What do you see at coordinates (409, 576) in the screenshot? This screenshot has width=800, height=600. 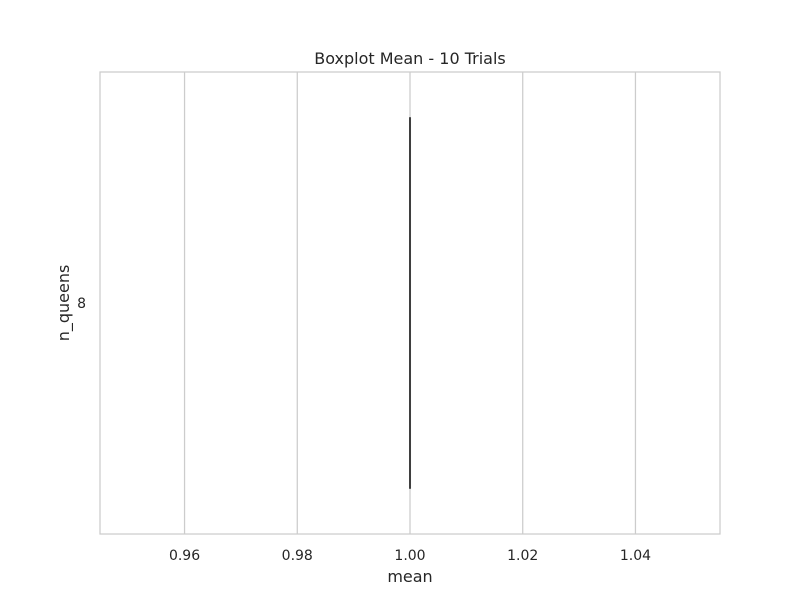 I see `x-axis-title: mean` at bounding box center [409, 576].